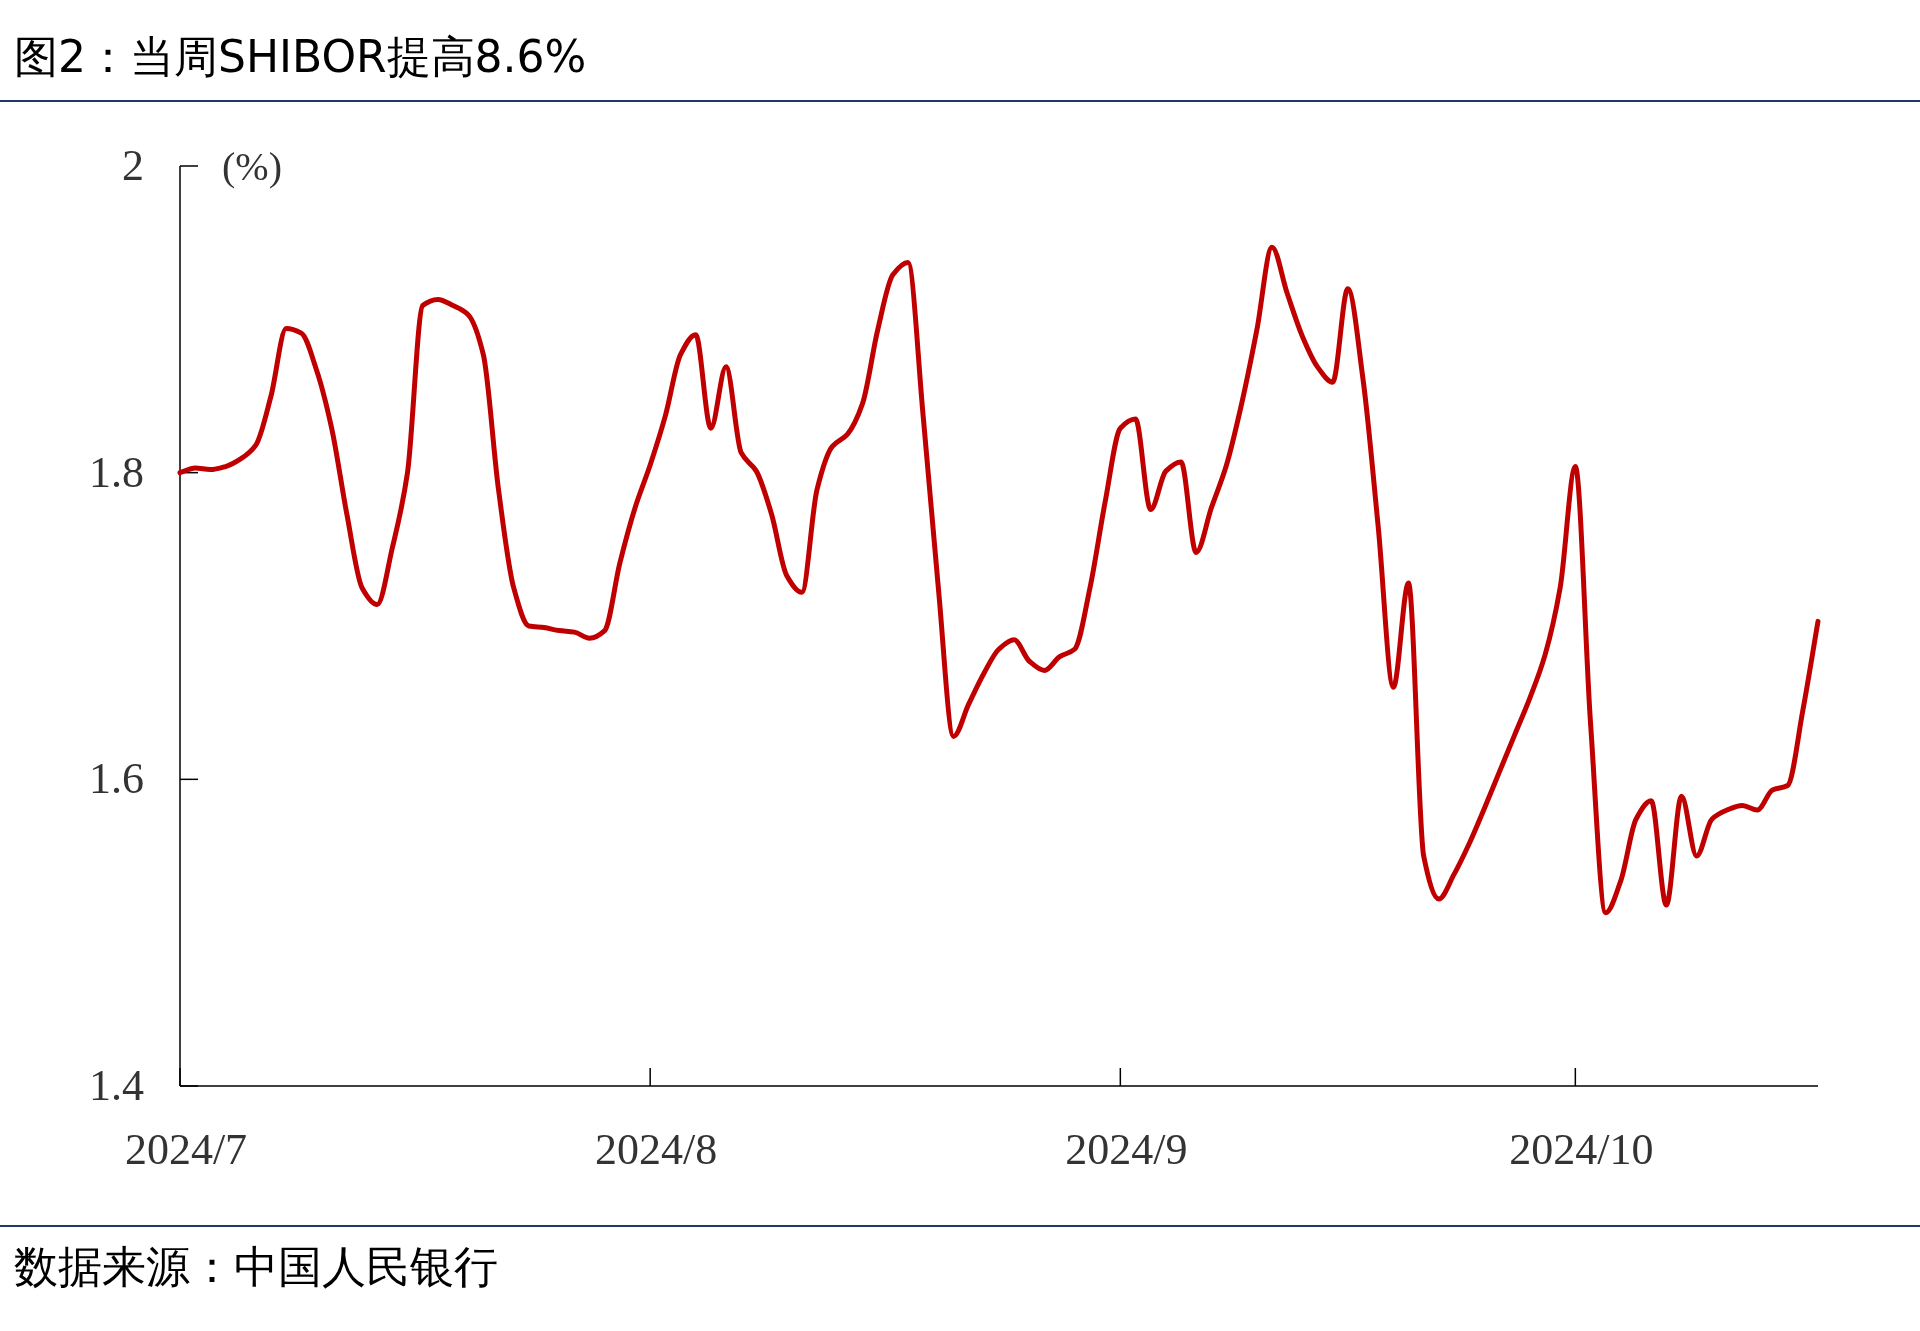 This screenshot has width=1920, height=1331. I want to click on x-tick-label: 2024/9, so click(1126, 1149).